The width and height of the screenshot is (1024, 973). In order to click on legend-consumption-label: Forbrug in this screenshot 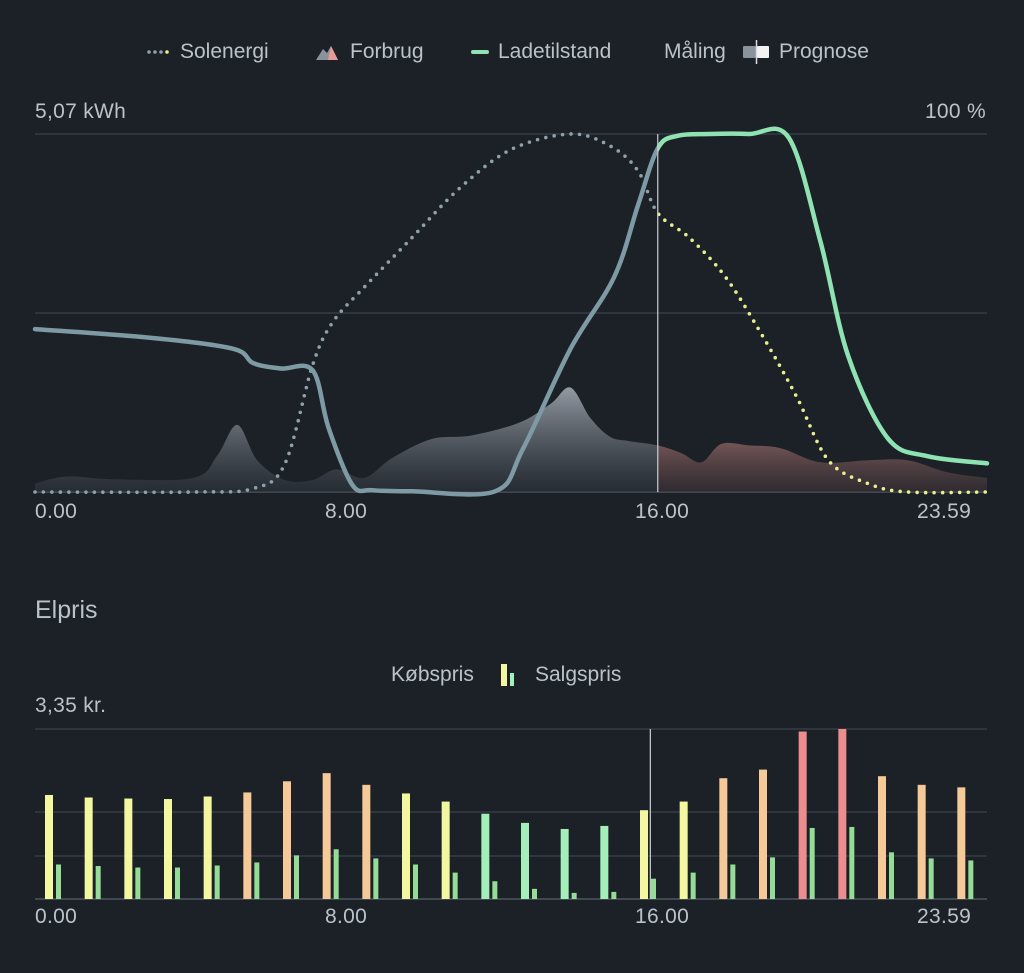, I will do `click(387, 51)`.